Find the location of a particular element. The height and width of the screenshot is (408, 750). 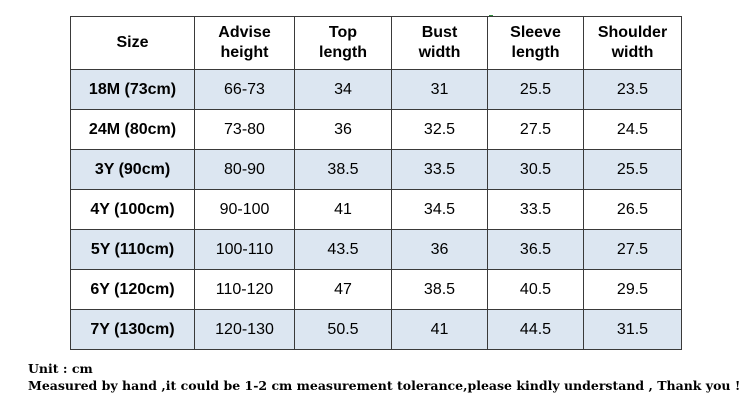

size-cell: 7Y (130cm) is located at coordinates (132, 329).